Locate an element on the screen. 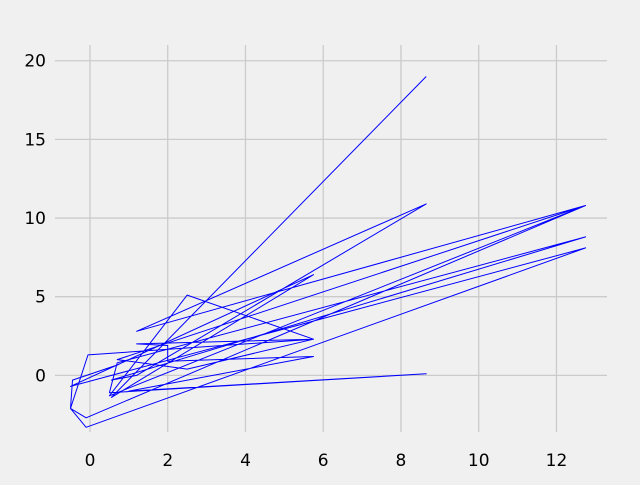  x-tick-label: 4 is located at coordinates (245, 461).